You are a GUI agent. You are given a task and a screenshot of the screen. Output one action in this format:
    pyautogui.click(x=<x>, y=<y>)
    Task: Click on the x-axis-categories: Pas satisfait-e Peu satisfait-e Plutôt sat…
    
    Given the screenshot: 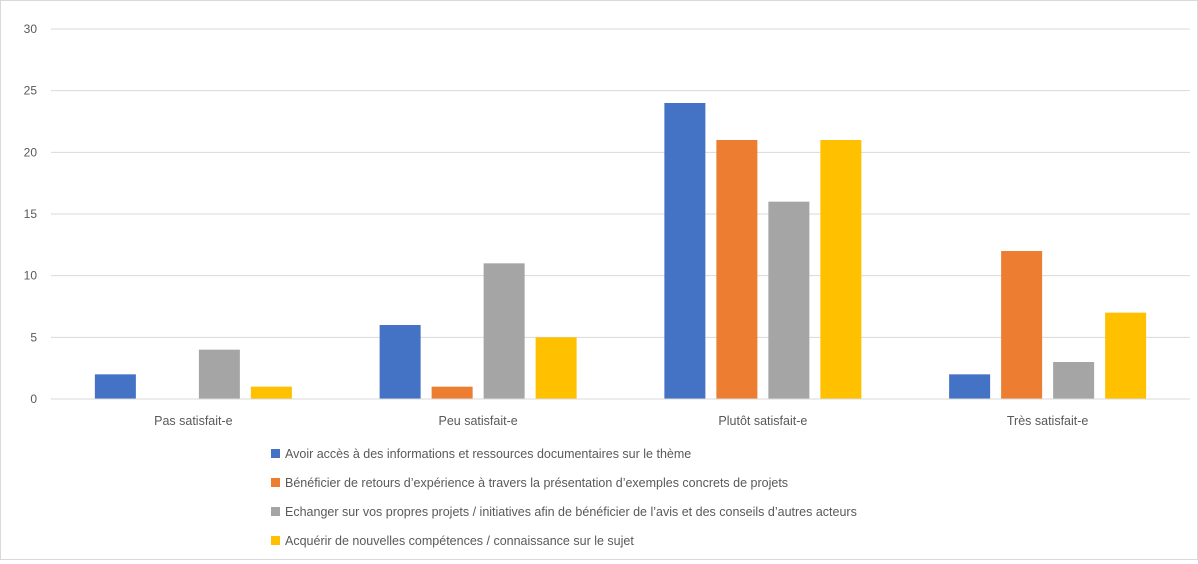 What is the action you would take?
    pyautogui.click(x=621, y=421)
    